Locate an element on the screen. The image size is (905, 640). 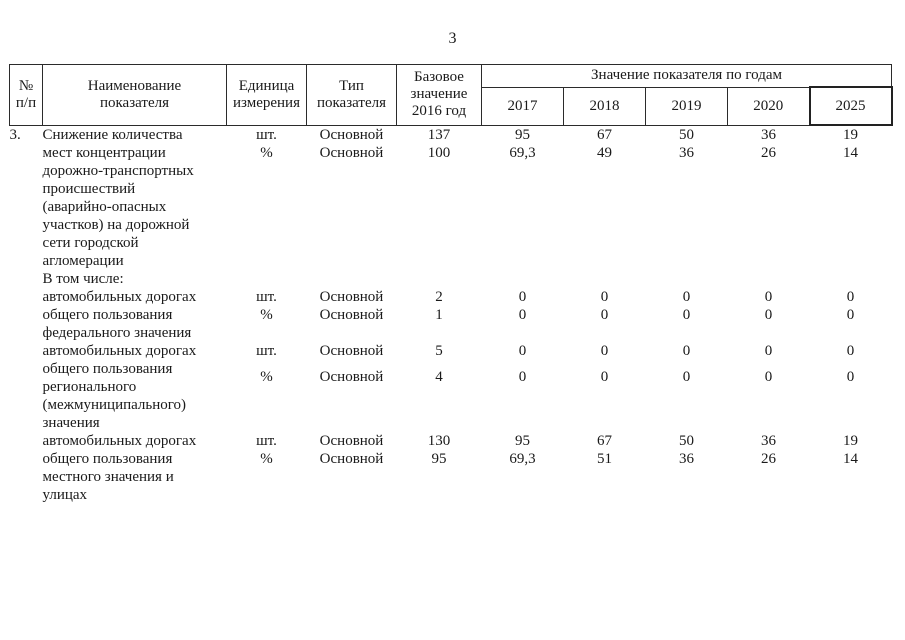
cell-2018: 67 49 is located at coordinates (605, 197).